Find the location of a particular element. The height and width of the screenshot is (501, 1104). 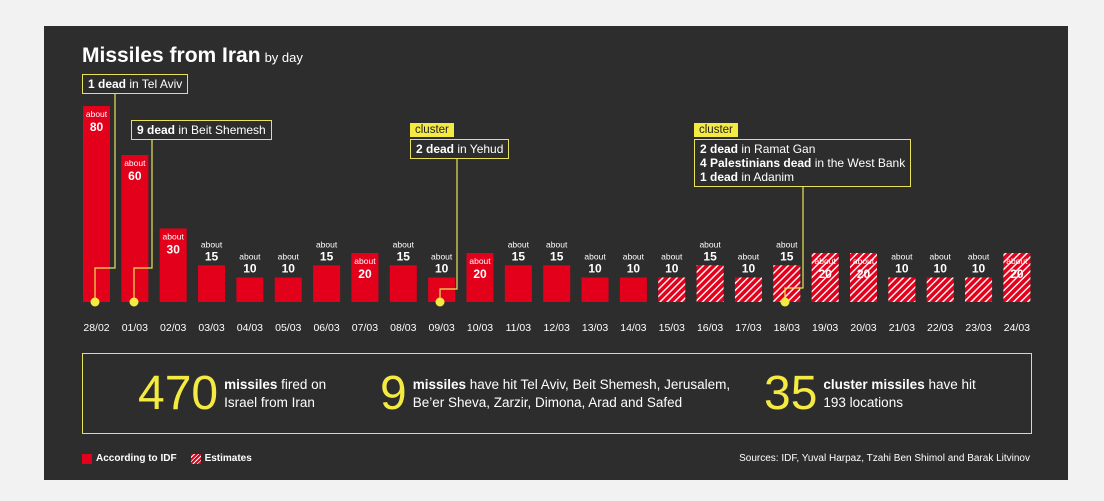

x-tick-label: 20/03 is located at coordinates (863, 328).